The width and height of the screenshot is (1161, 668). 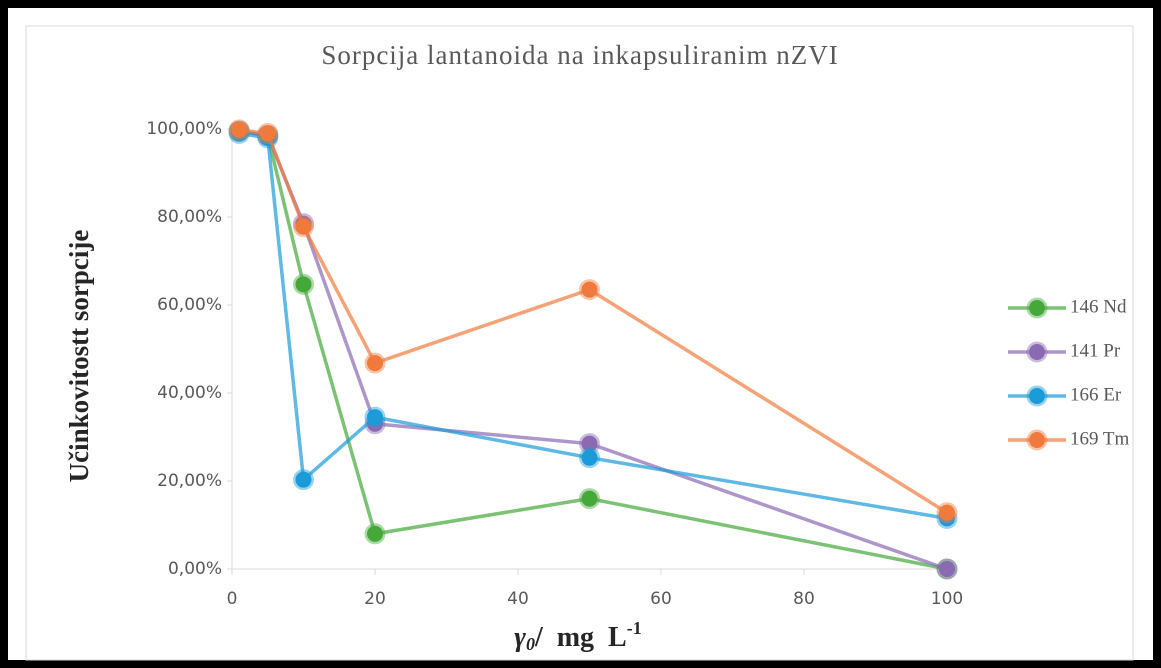 I want to click on legend-label: 141 Pr, so click(x=1095, y=350).